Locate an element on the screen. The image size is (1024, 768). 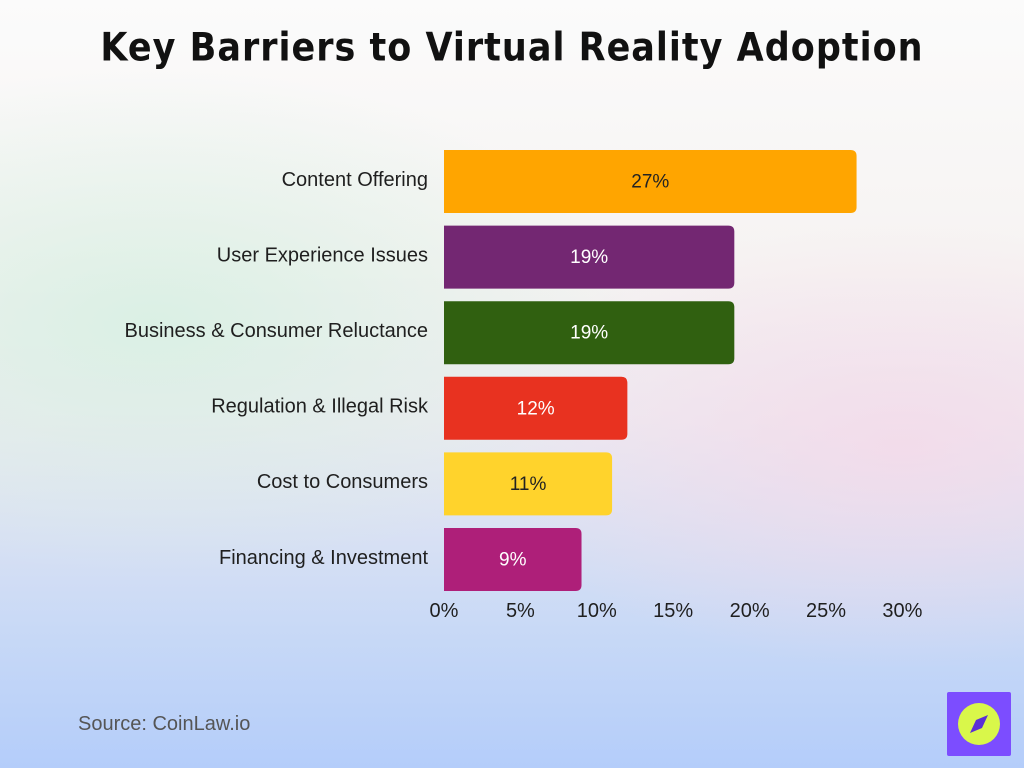
data-label: 11% is located at coordinates (528, 484).